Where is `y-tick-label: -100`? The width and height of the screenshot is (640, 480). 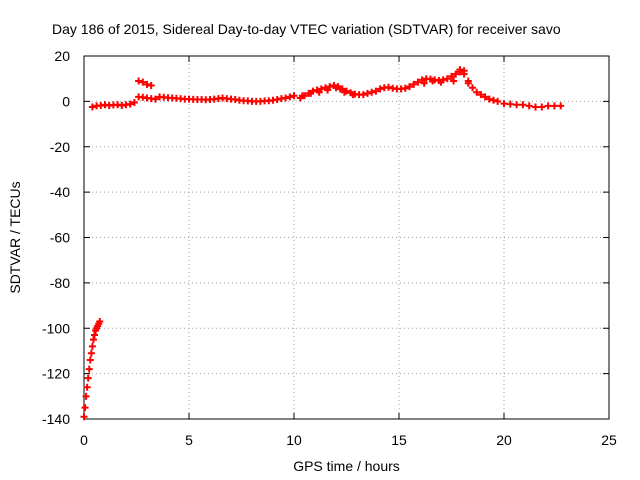
y-tick-label: -100 is located at coordinates (56, 328).